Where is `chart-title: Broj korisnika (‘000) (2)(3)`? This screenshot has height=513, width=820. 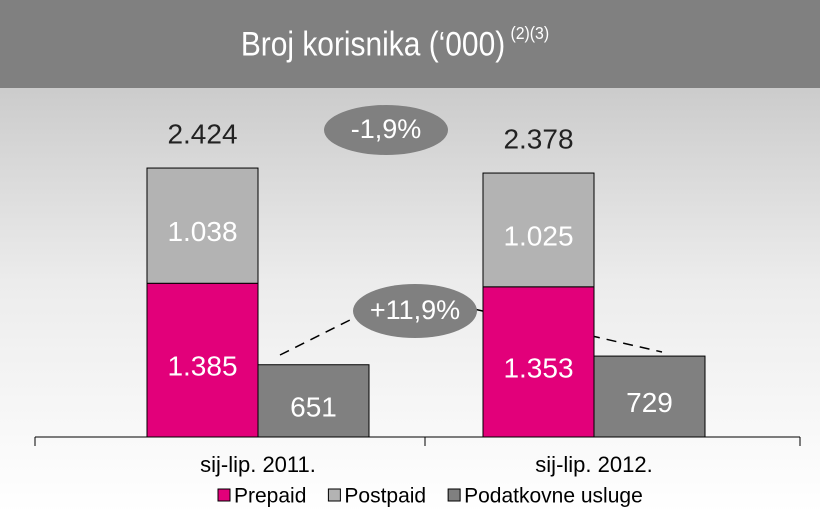
chart-title: Broj korisnika (‘000) (2)(3) is located at coordinates (395, 44).